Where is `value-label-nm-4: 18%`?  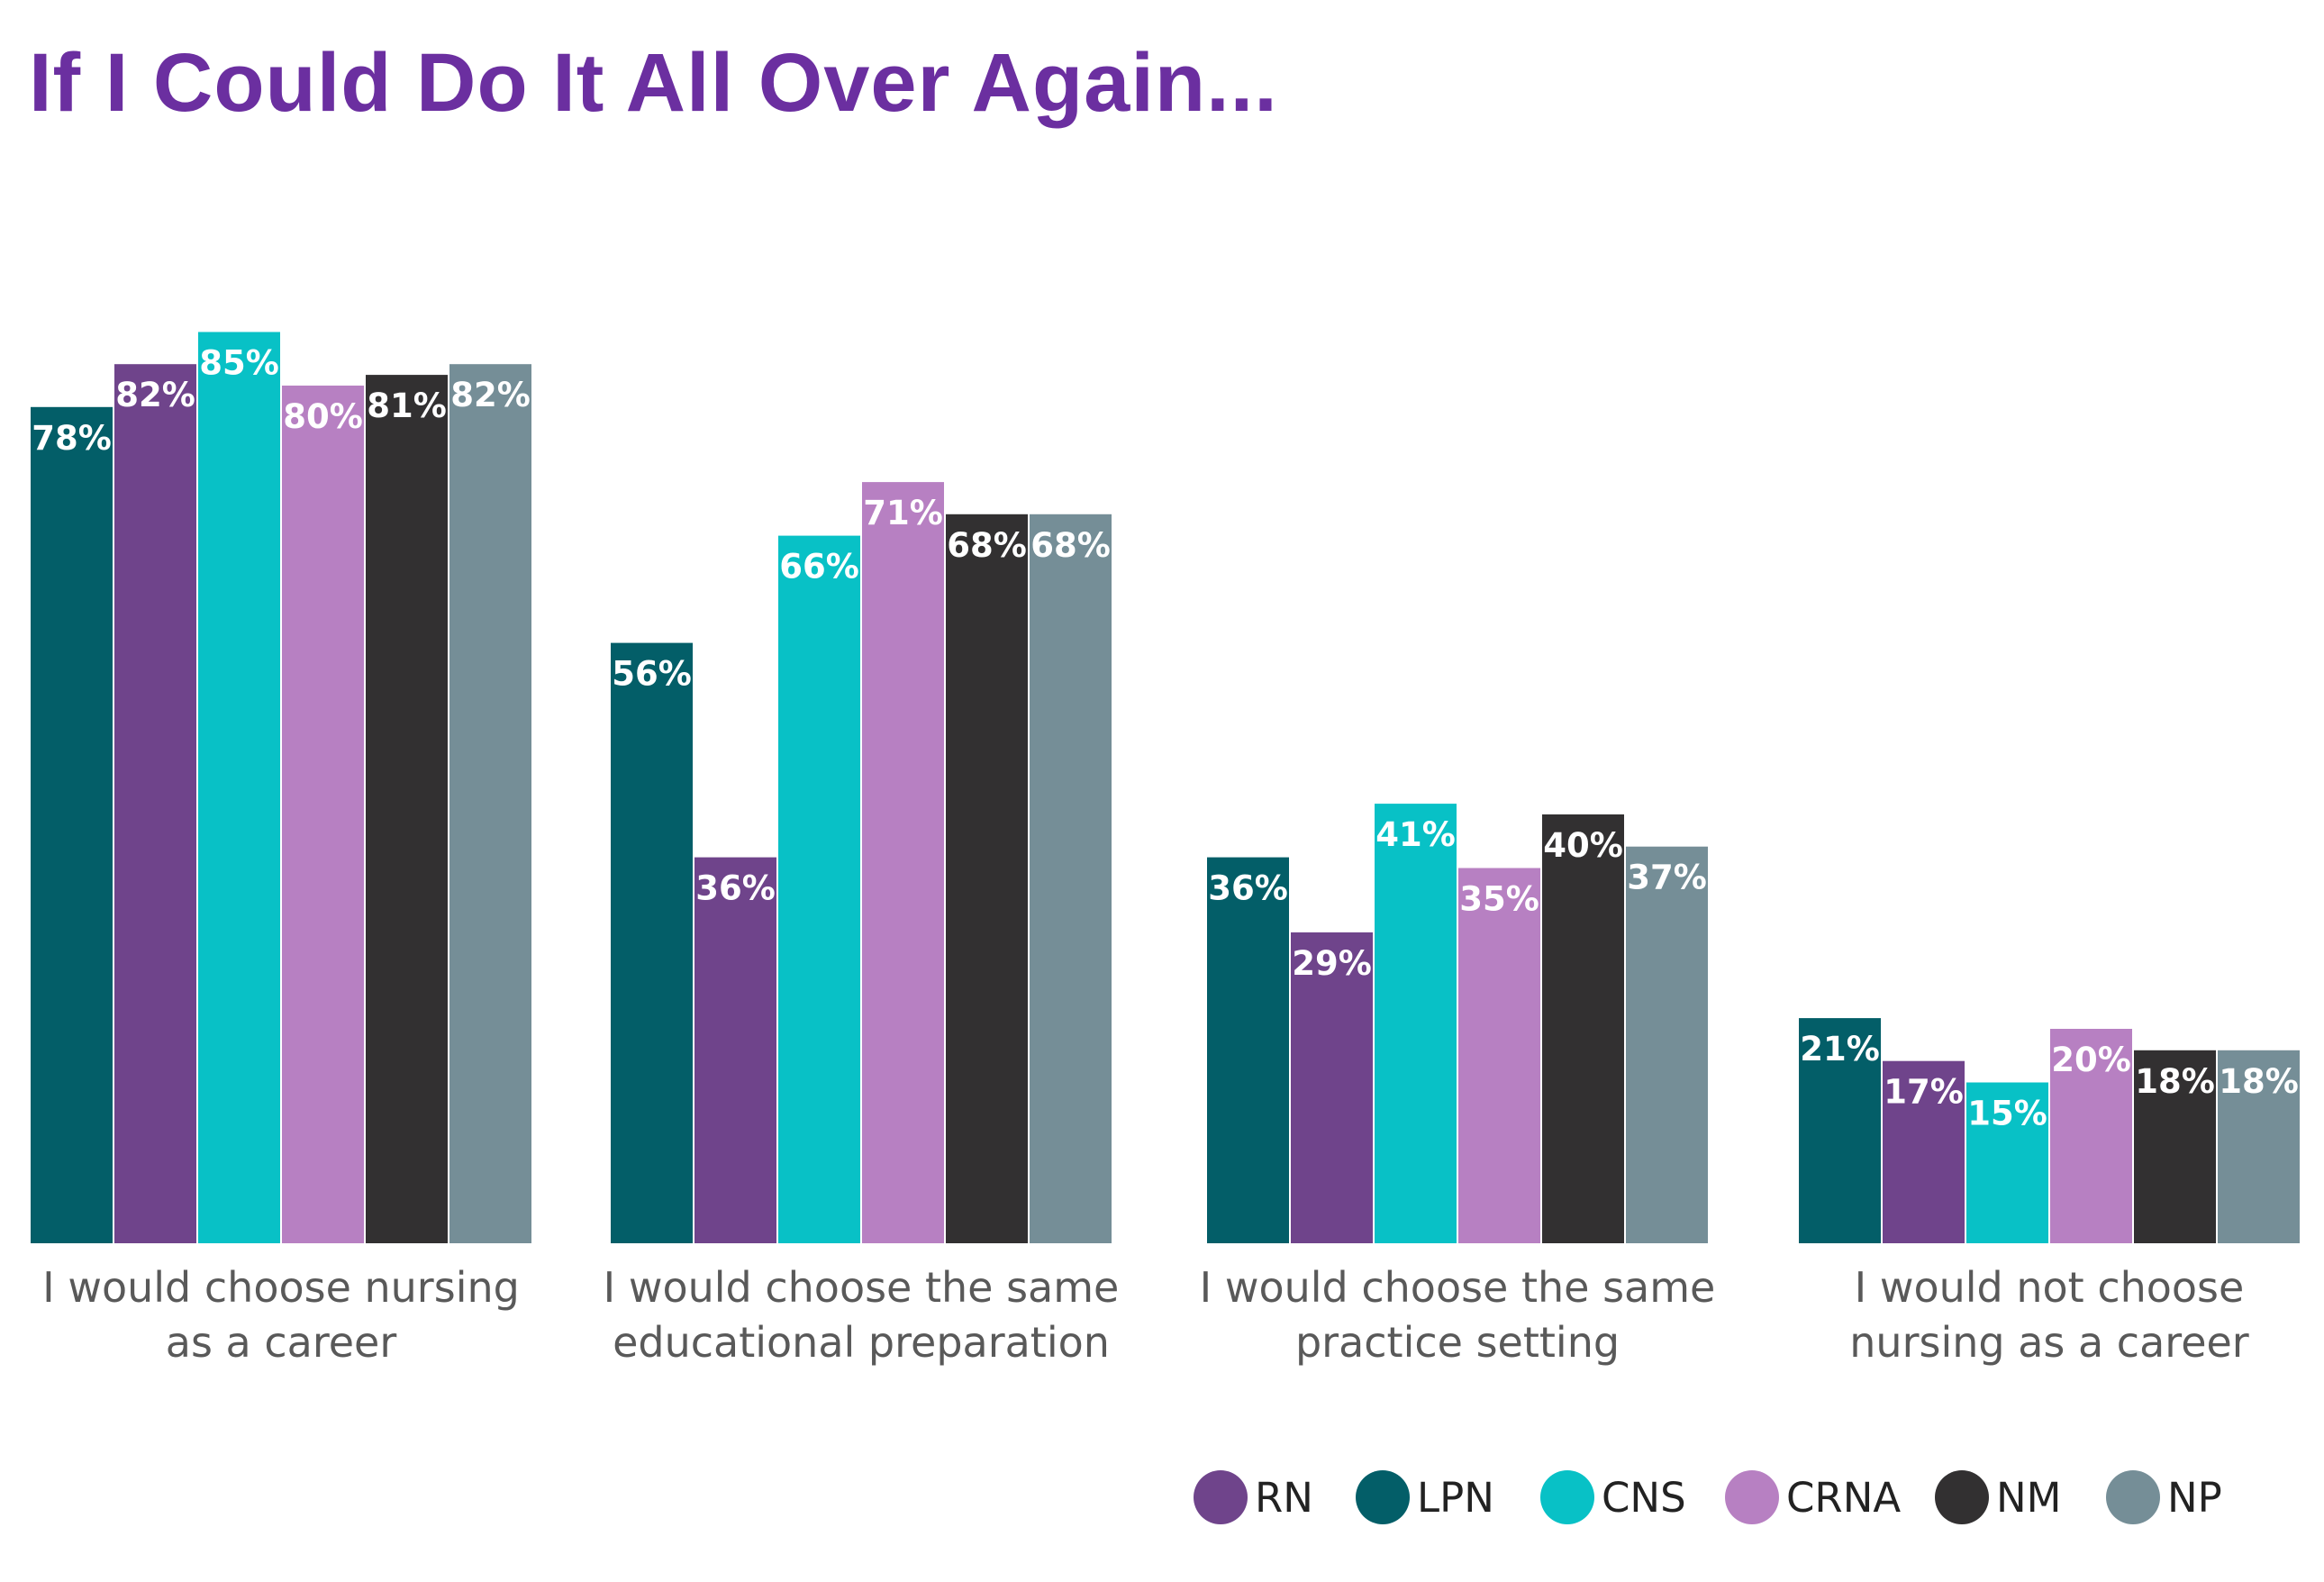
value-label-nm-4: 18% is located at coordinates (2175, 1081).